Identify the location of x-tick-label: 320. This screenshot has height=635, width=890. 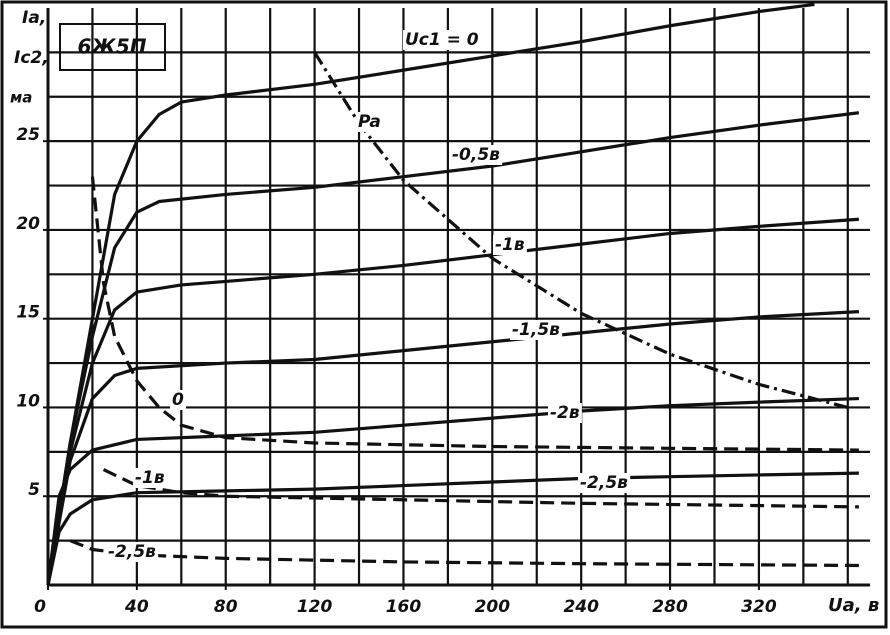
(759, 607).